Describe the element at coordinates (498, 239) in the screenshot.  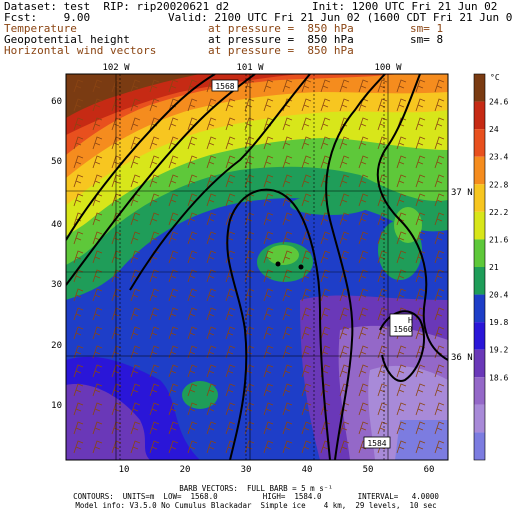
I see `colorbar-level-label: 21.6` at that location.